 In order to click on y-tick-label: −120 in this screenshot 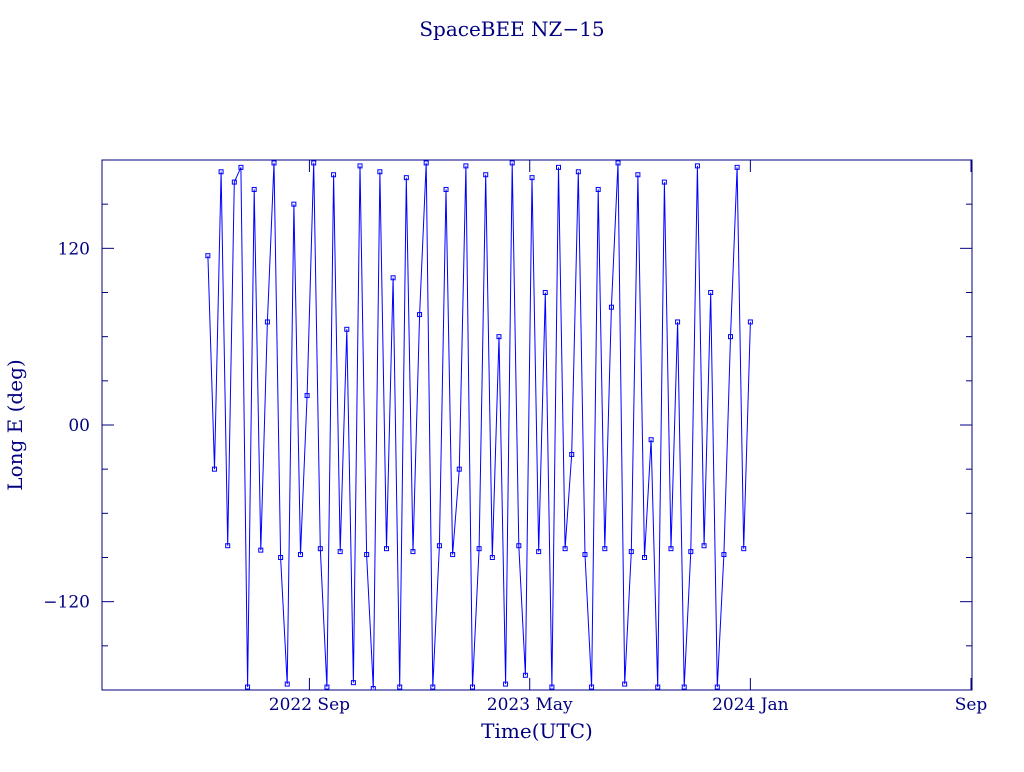, I will do `click(66, 603)`.